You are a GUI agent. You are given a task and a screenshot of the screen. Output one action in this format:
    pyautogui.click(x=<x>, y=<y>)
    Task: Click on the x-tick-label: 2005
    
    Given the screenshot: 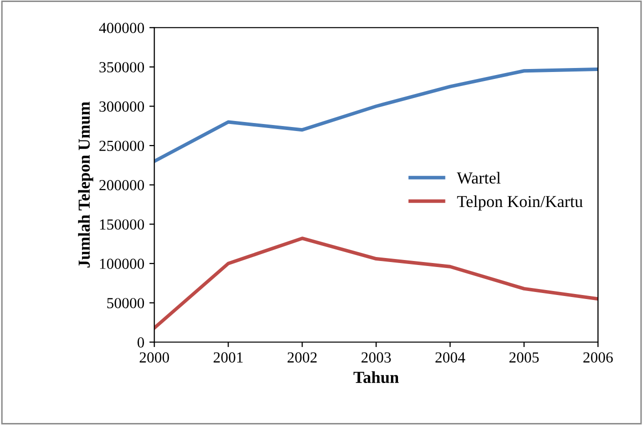 What is the action you would take?
    pyautogui.click(x=524, y=357)
    